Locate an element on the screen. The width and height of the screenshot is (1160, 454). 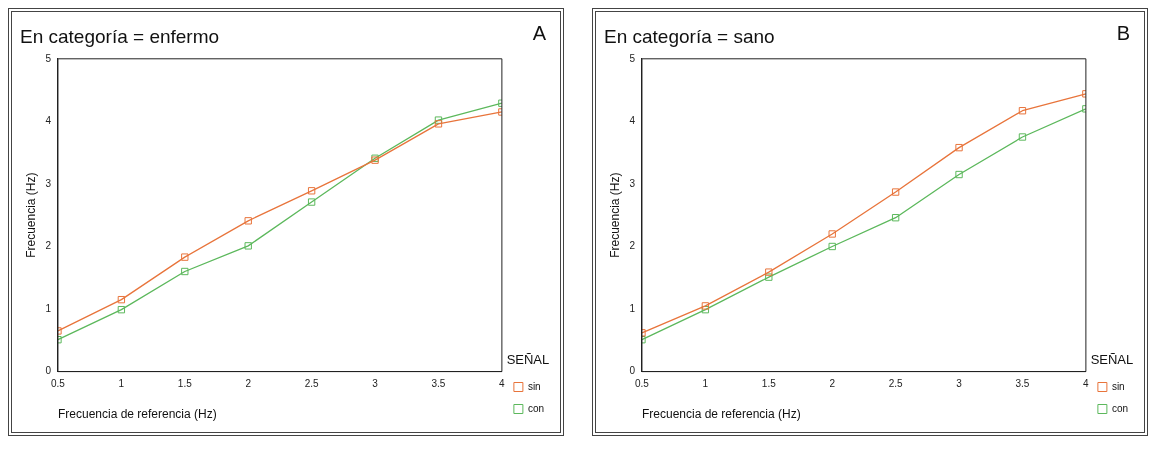
chart-title: En categoría = enfermo is located at coordinates (120, 36).